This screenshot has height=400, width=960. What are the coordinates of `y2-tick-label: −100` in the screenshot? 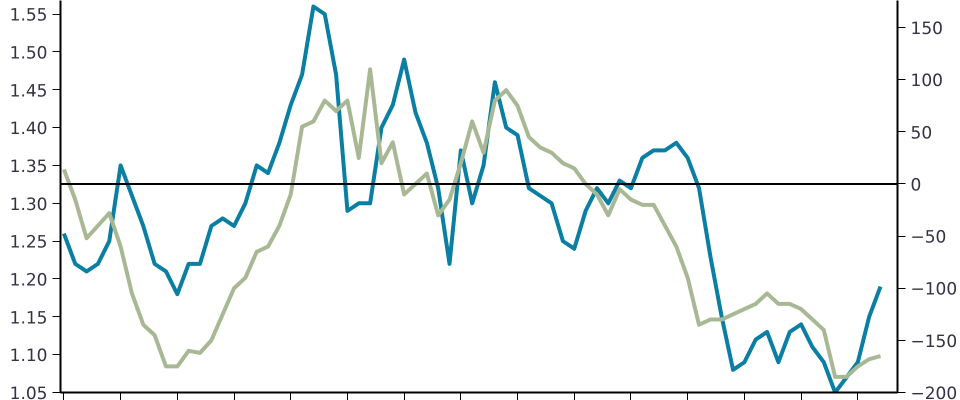 It's located at (934, 290).